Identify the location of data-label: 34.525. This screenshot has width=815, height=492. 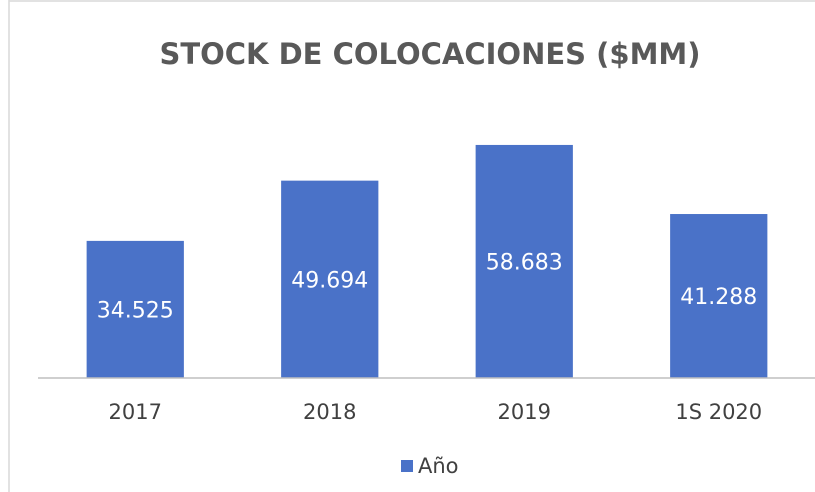
(135, 310).